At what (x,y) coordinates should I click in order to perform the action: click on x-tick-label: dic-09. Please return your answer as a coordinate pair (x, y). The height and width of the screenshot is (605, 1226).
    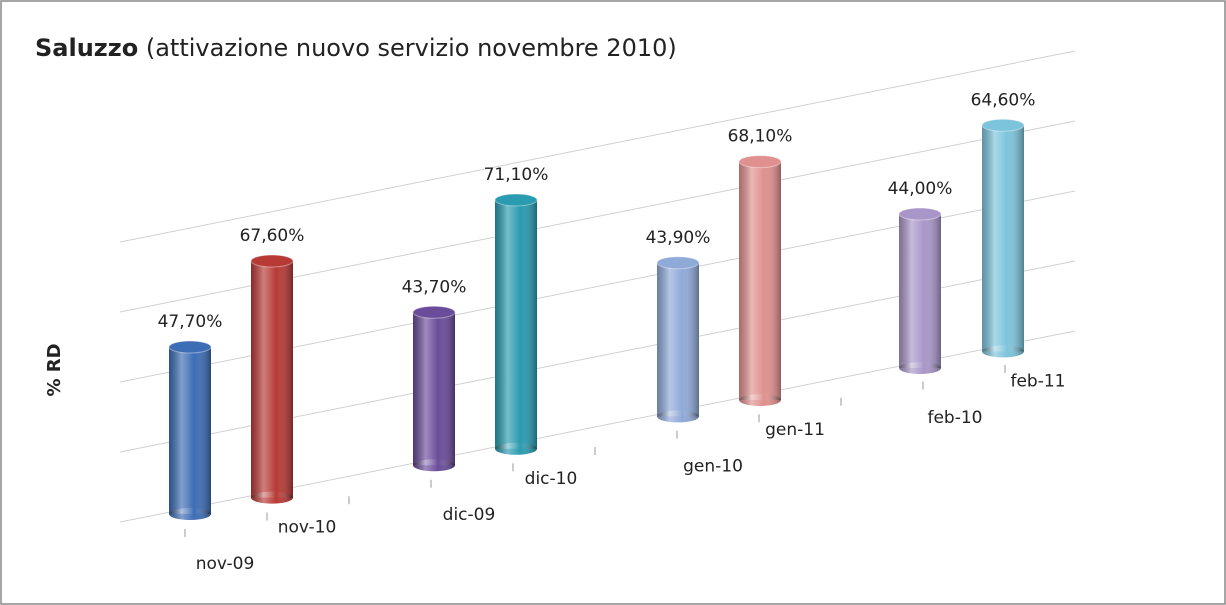
    Looking at the image, I should click on (469, 515).